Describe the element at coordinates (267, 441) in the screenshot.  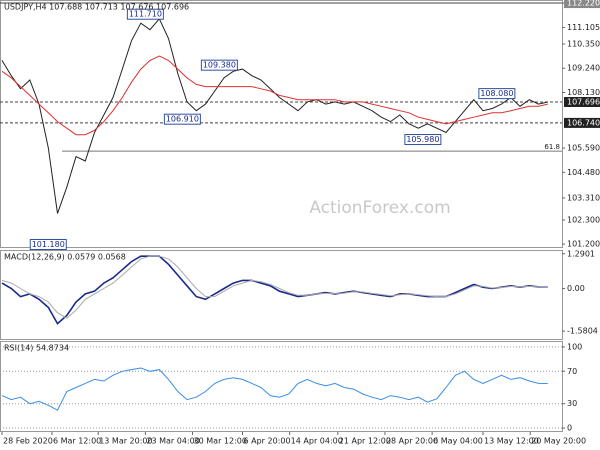
I see `x-tick-label: 6 Apr 20:00` at that location.